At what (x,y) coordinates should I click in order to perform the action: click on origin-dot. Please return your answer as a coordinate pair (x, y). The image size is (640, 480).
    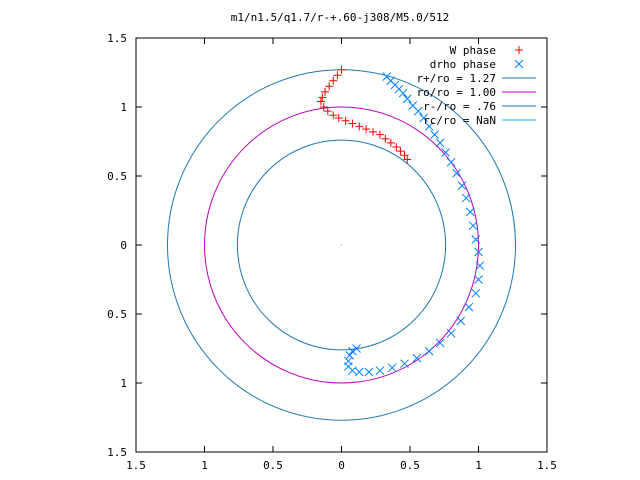
    Looking at the image, I should click on (341, 245).